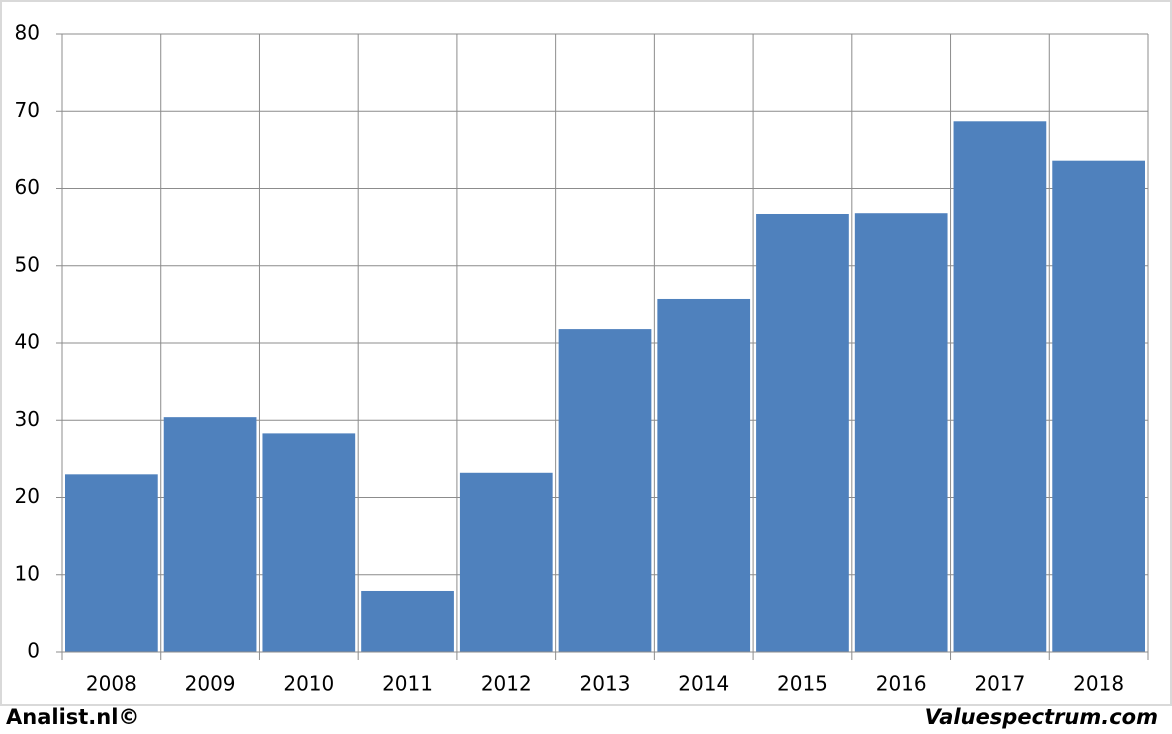 This screenshot has width=1172, height=734. What do you see at coordinates (27, 573) in the screenshot?
I see `y-tick-label: 10` at bounding box center [27, 573].